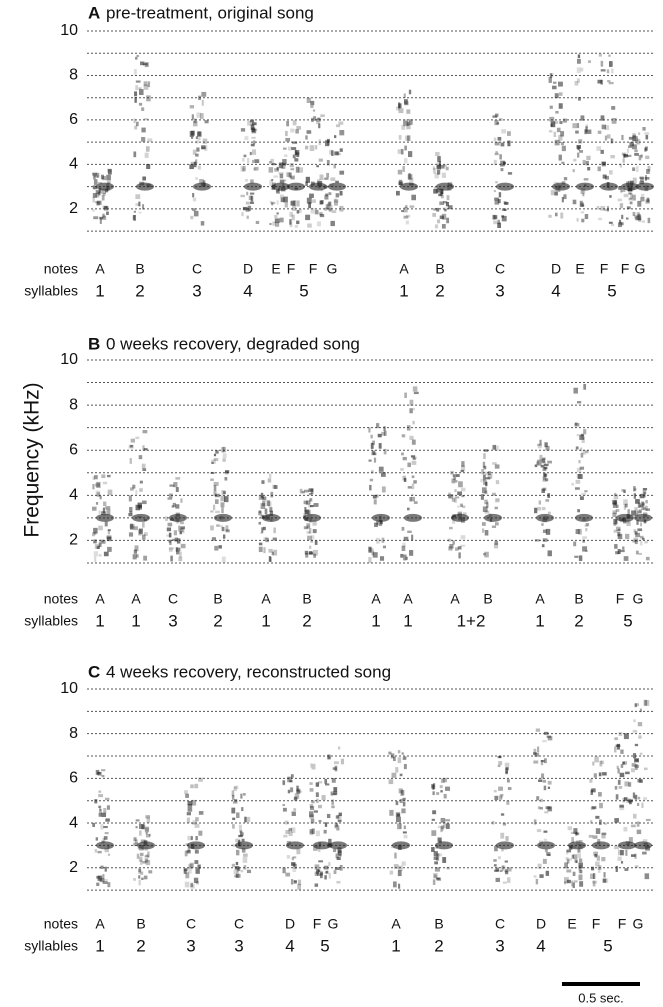 This screenshot has height=1007, width=663. I want to click on syllable-label: 2, so click(439, 290).